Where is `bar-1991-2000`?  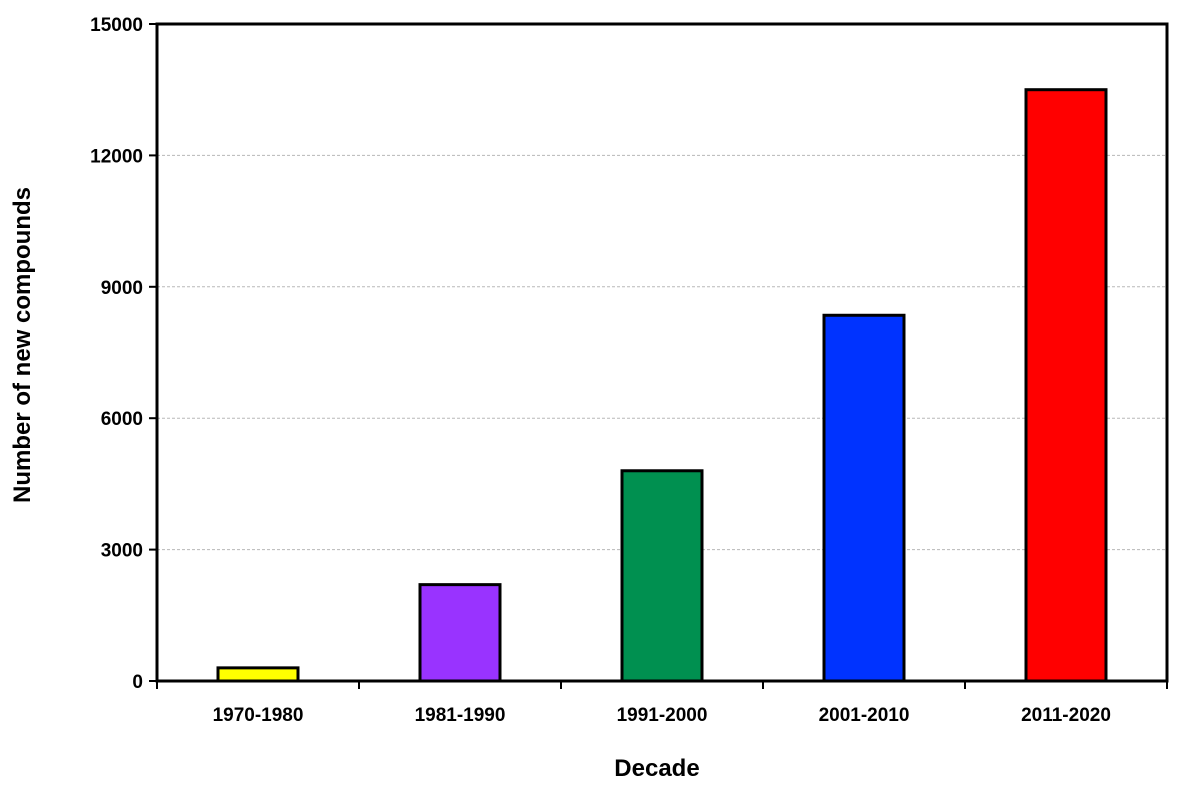
bar-1991-2000 is located at coordinates (662, 576).